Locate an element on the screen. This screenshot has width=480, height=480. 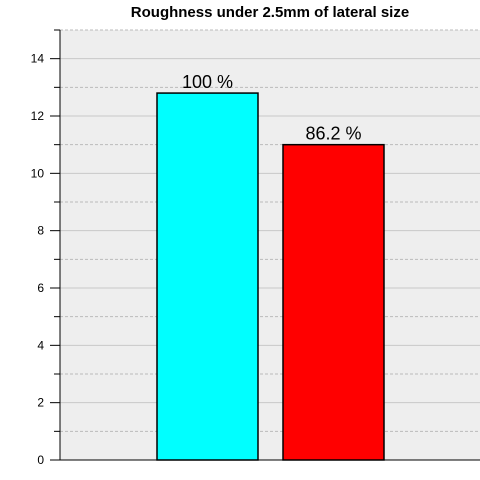
bar-2-label: 86.2 % is located at coordinates (333, 134).